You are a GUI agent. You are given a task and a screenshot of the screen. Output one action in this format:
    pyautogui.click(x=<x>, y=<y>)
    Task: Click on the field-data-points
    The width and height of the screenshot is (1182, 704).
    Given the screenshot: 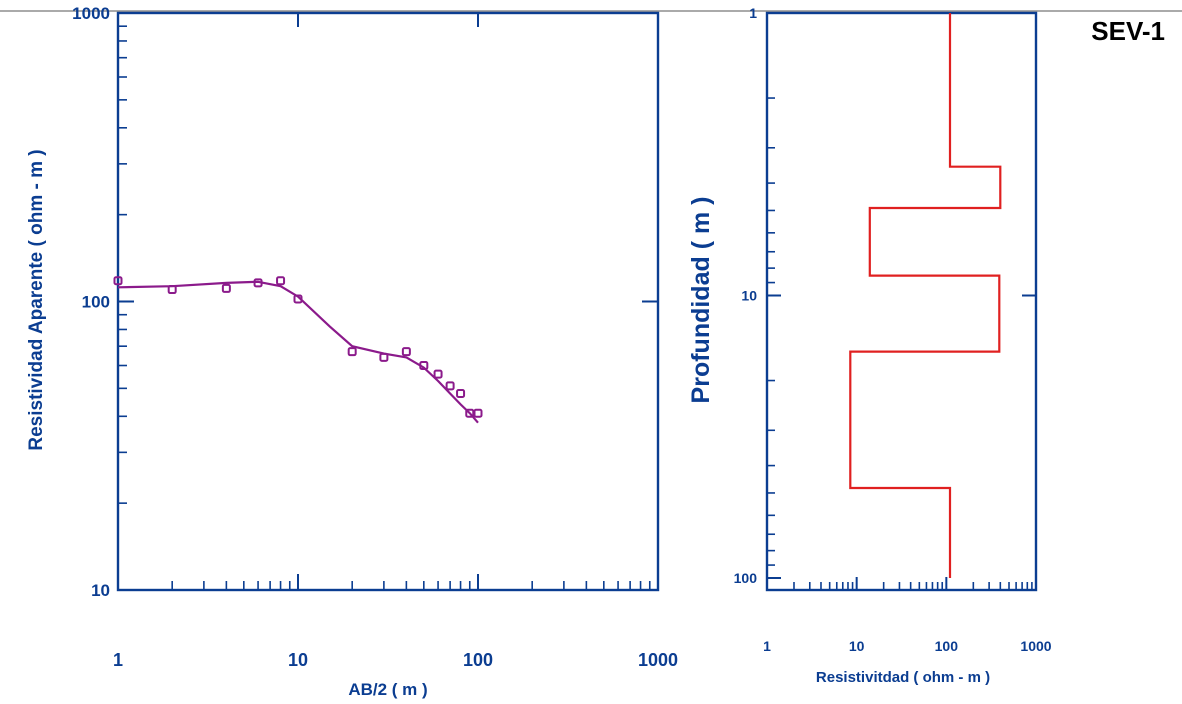 What is the action you would take?
    pyautogui.click(x=298, y=347)
    